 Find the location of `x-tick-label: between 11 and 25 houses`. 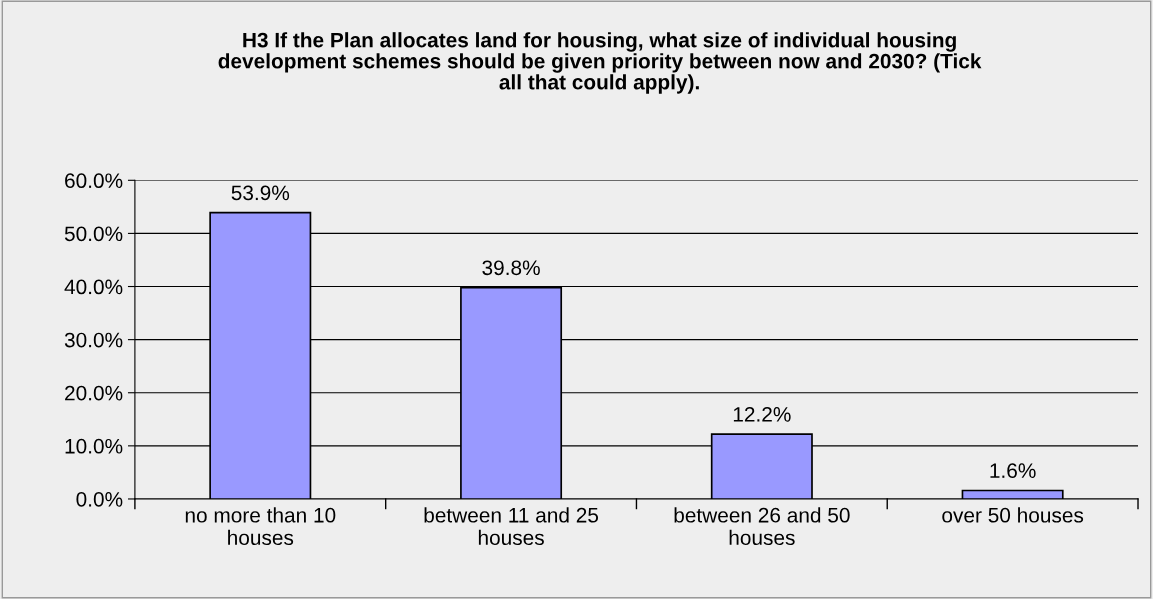

x-tick-label: between 11 and 25 houses is located at coordinates (511, 526).